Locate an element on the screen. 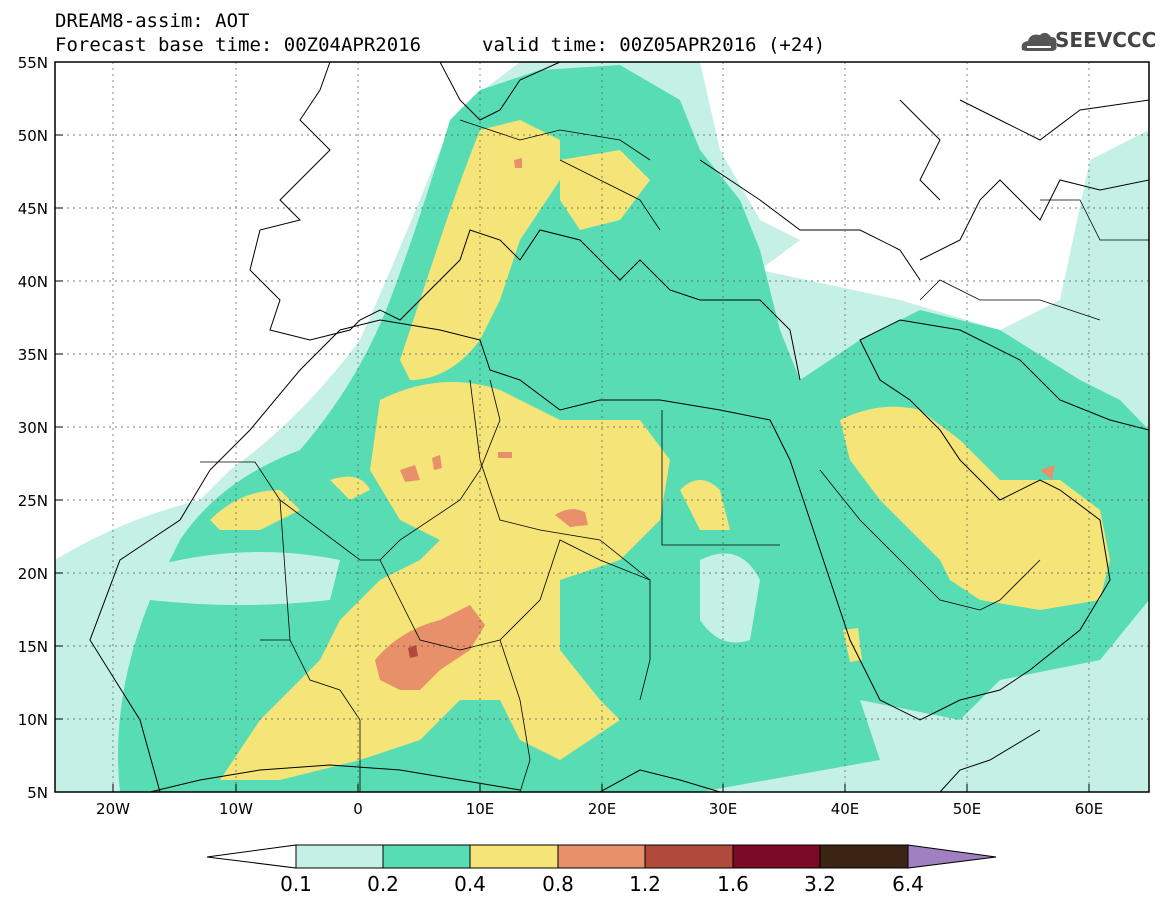  lon-label: 0 is located at coordinates (358, 809).